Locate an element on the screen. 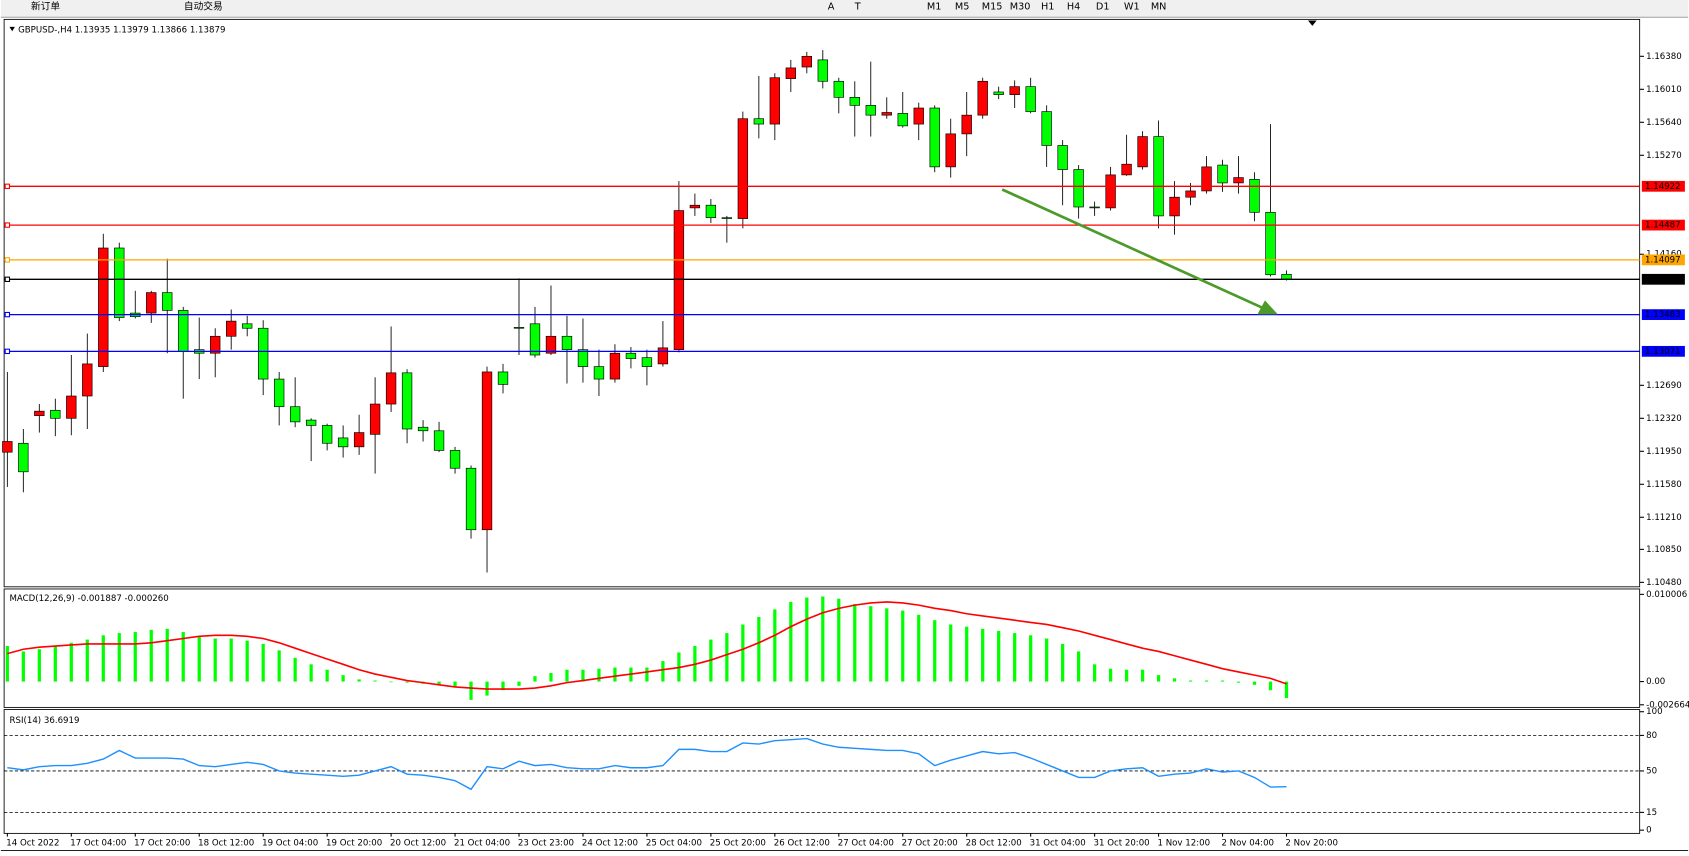  x-tick-label: 19 Oct 04:00 is located at coordinates (290, 844).